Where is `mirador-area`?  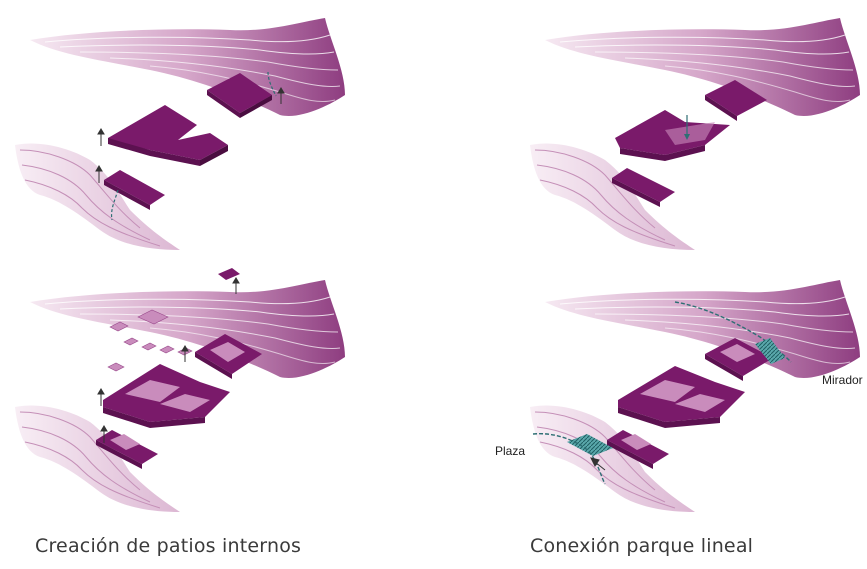
mirador-area is located at coordinates (770, 351).